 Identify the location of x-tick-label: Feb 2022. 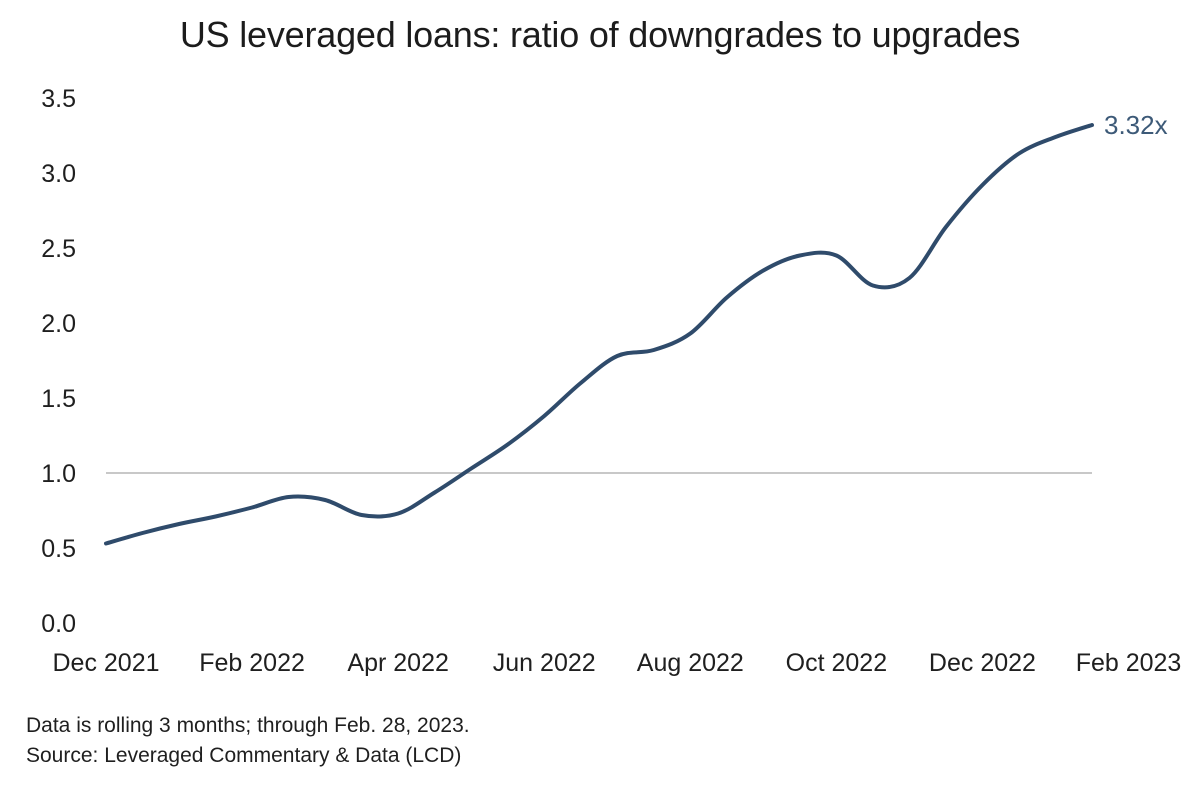
(252, 663).